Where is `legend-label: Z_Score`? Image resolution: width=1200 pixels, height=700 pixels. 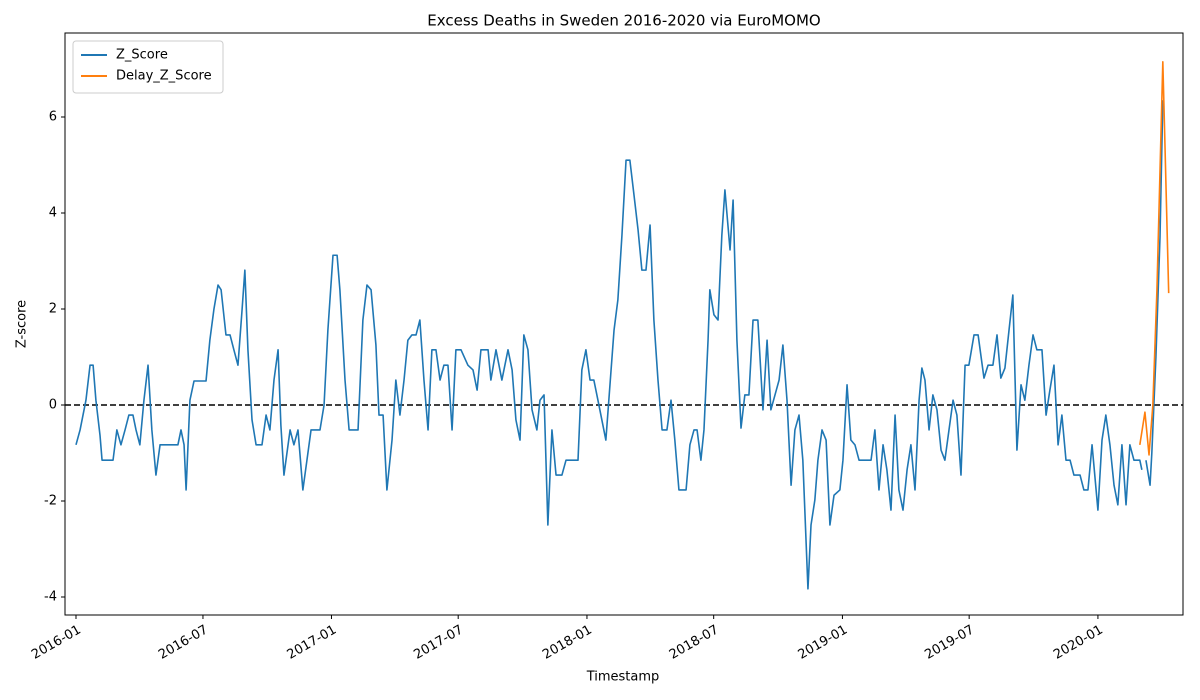 legend-label: Z_Score is located at coordinates (142, 55).